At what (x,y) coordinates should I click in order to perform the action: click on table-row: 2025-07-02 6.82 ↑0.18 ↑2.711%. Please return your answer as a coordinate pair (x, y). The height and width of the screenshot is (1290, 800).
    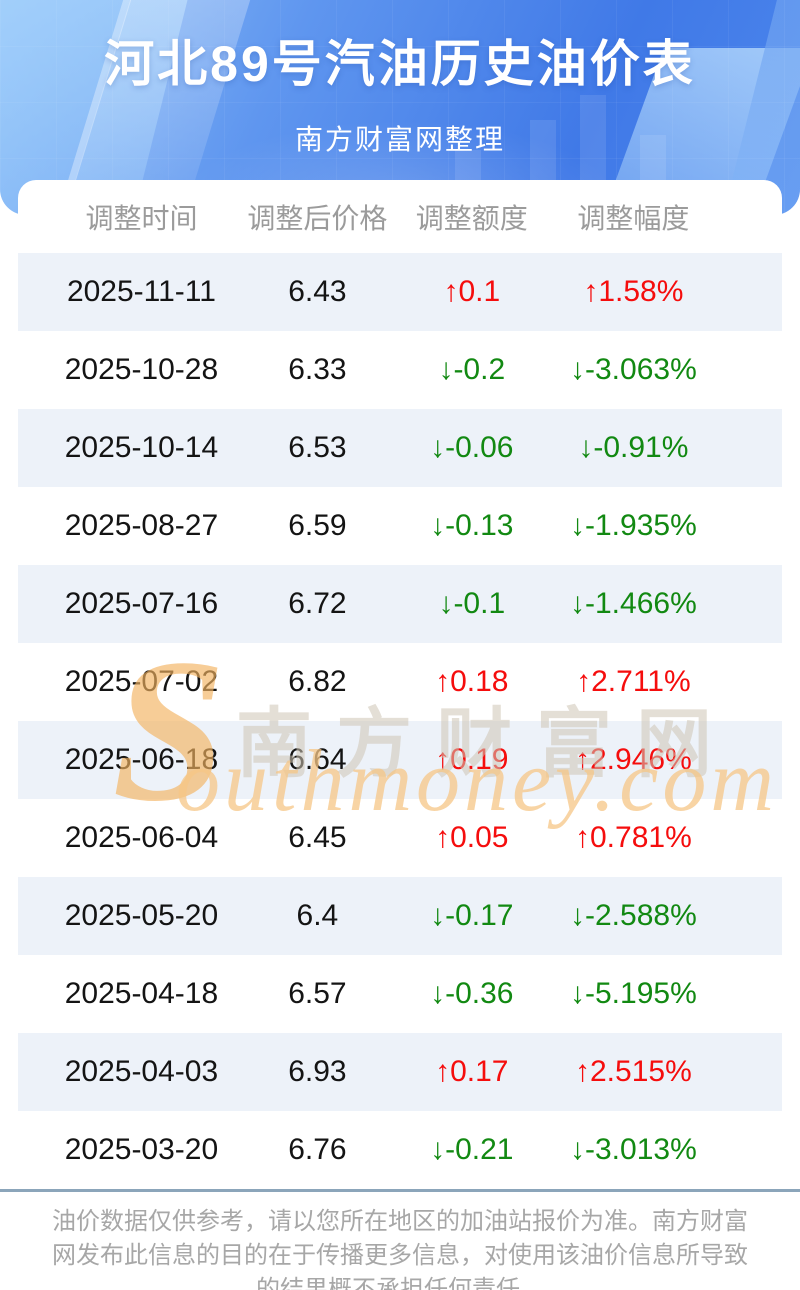
    Looking at the image, I should click on (400, 682).